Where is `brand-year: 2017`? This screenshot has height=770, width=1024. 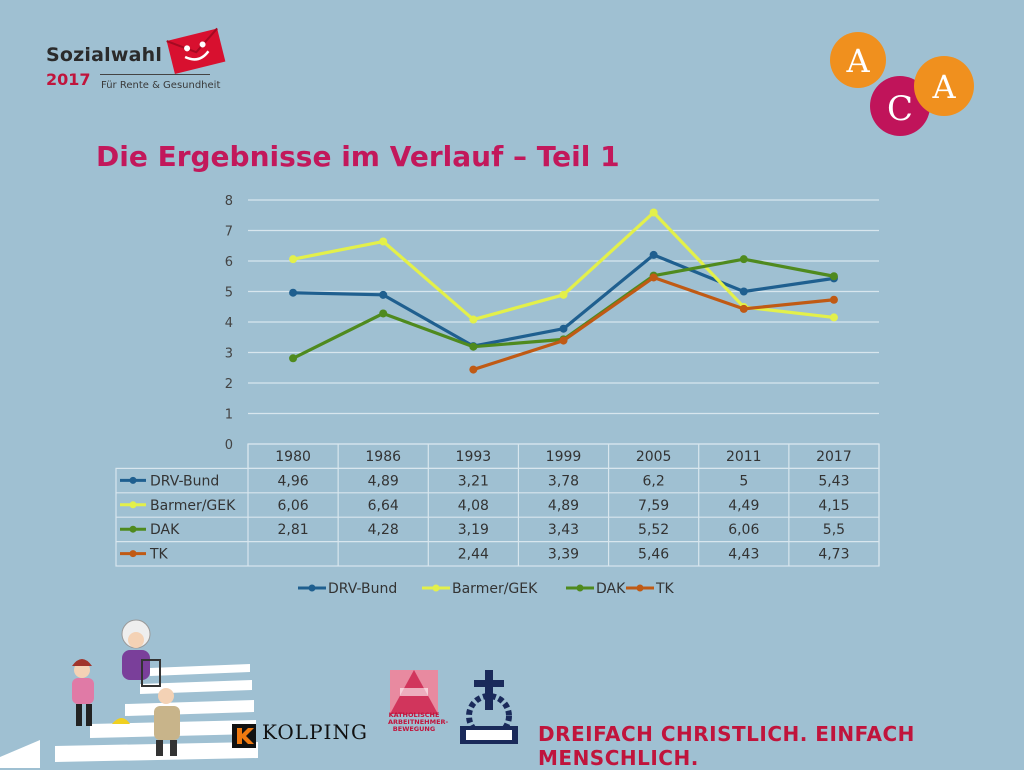
brand-year: 2017 is located at coordinates (68, 79).